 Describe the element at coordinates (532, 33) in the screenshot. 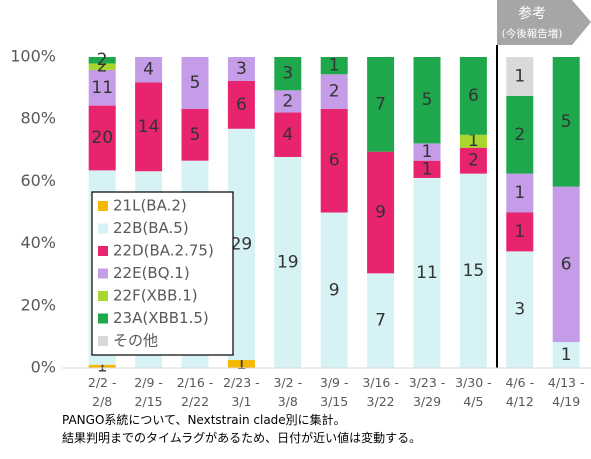

I see `reference-subtitle: (今後報告増)` at that location.